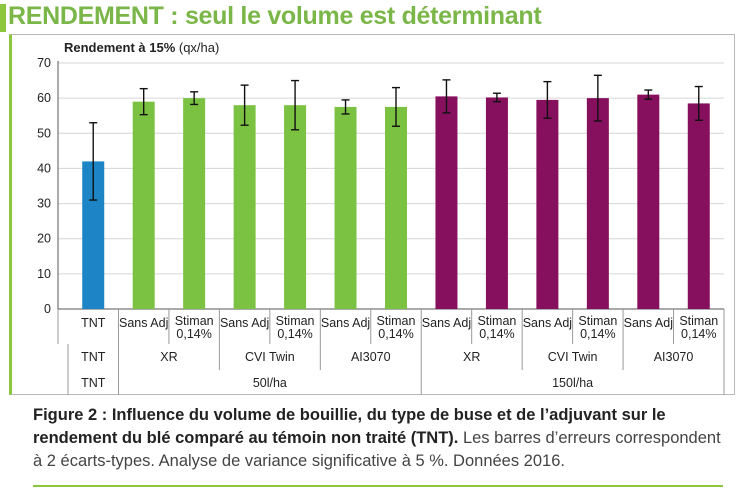  I want to click on y-tick-label: 50, so click(44, 133).